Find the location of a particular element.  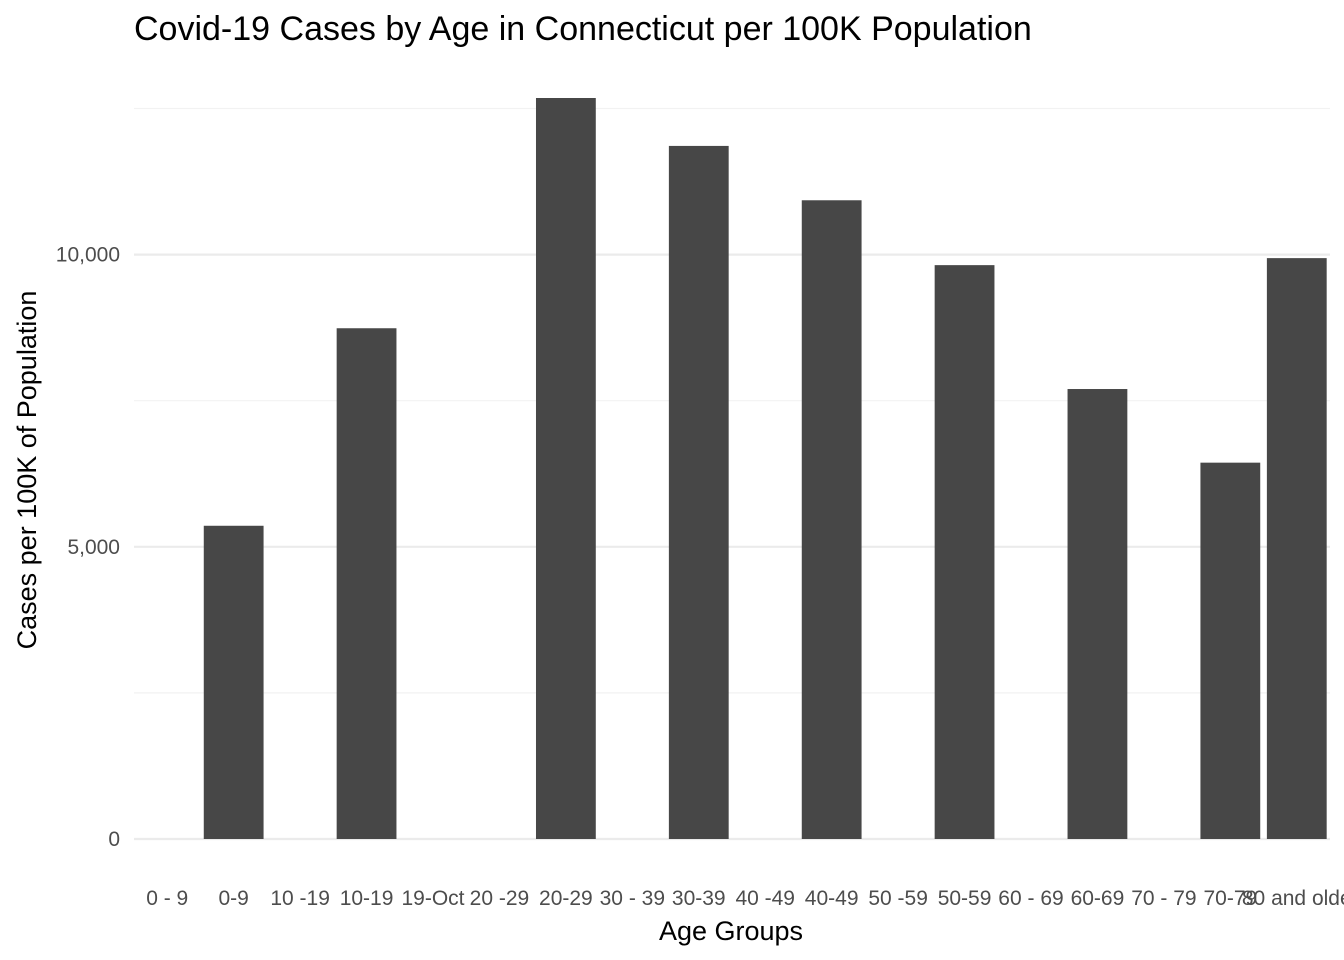

x-tick-label: 0 - 9 is located at coordinates (167, 898).